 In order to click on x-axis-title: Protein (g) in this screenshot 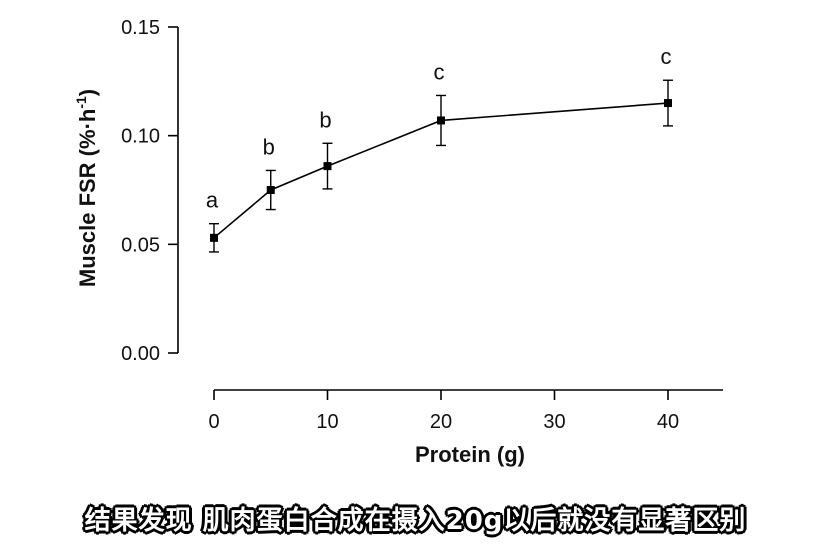, I will do `click(470, 454)`.